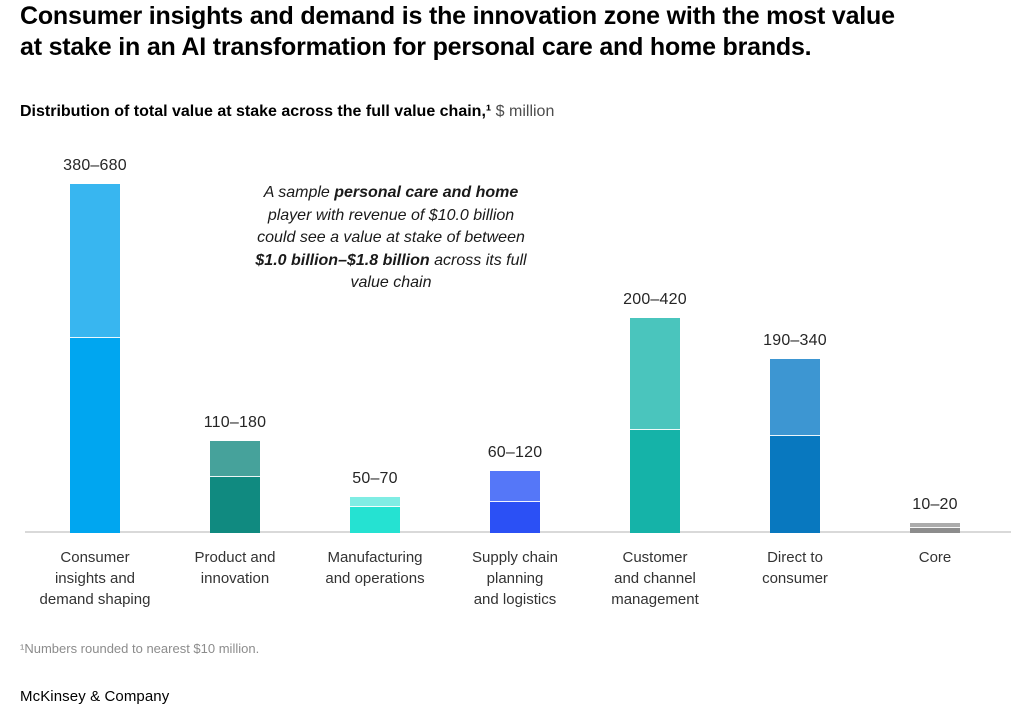 This screenshot has width=1024, height=712. Describe the element at coordinates (795, 340) in the screenshot. I see `bar-value-label: 190–340` at that location.